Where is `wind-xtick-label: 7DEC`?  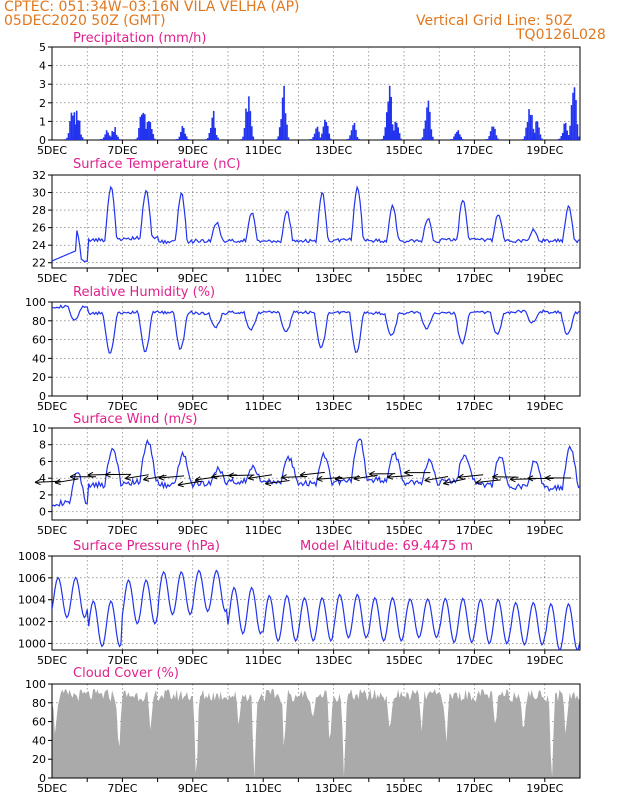
wind-xtick-label: 7DEC is located at coordinates (122, 530).